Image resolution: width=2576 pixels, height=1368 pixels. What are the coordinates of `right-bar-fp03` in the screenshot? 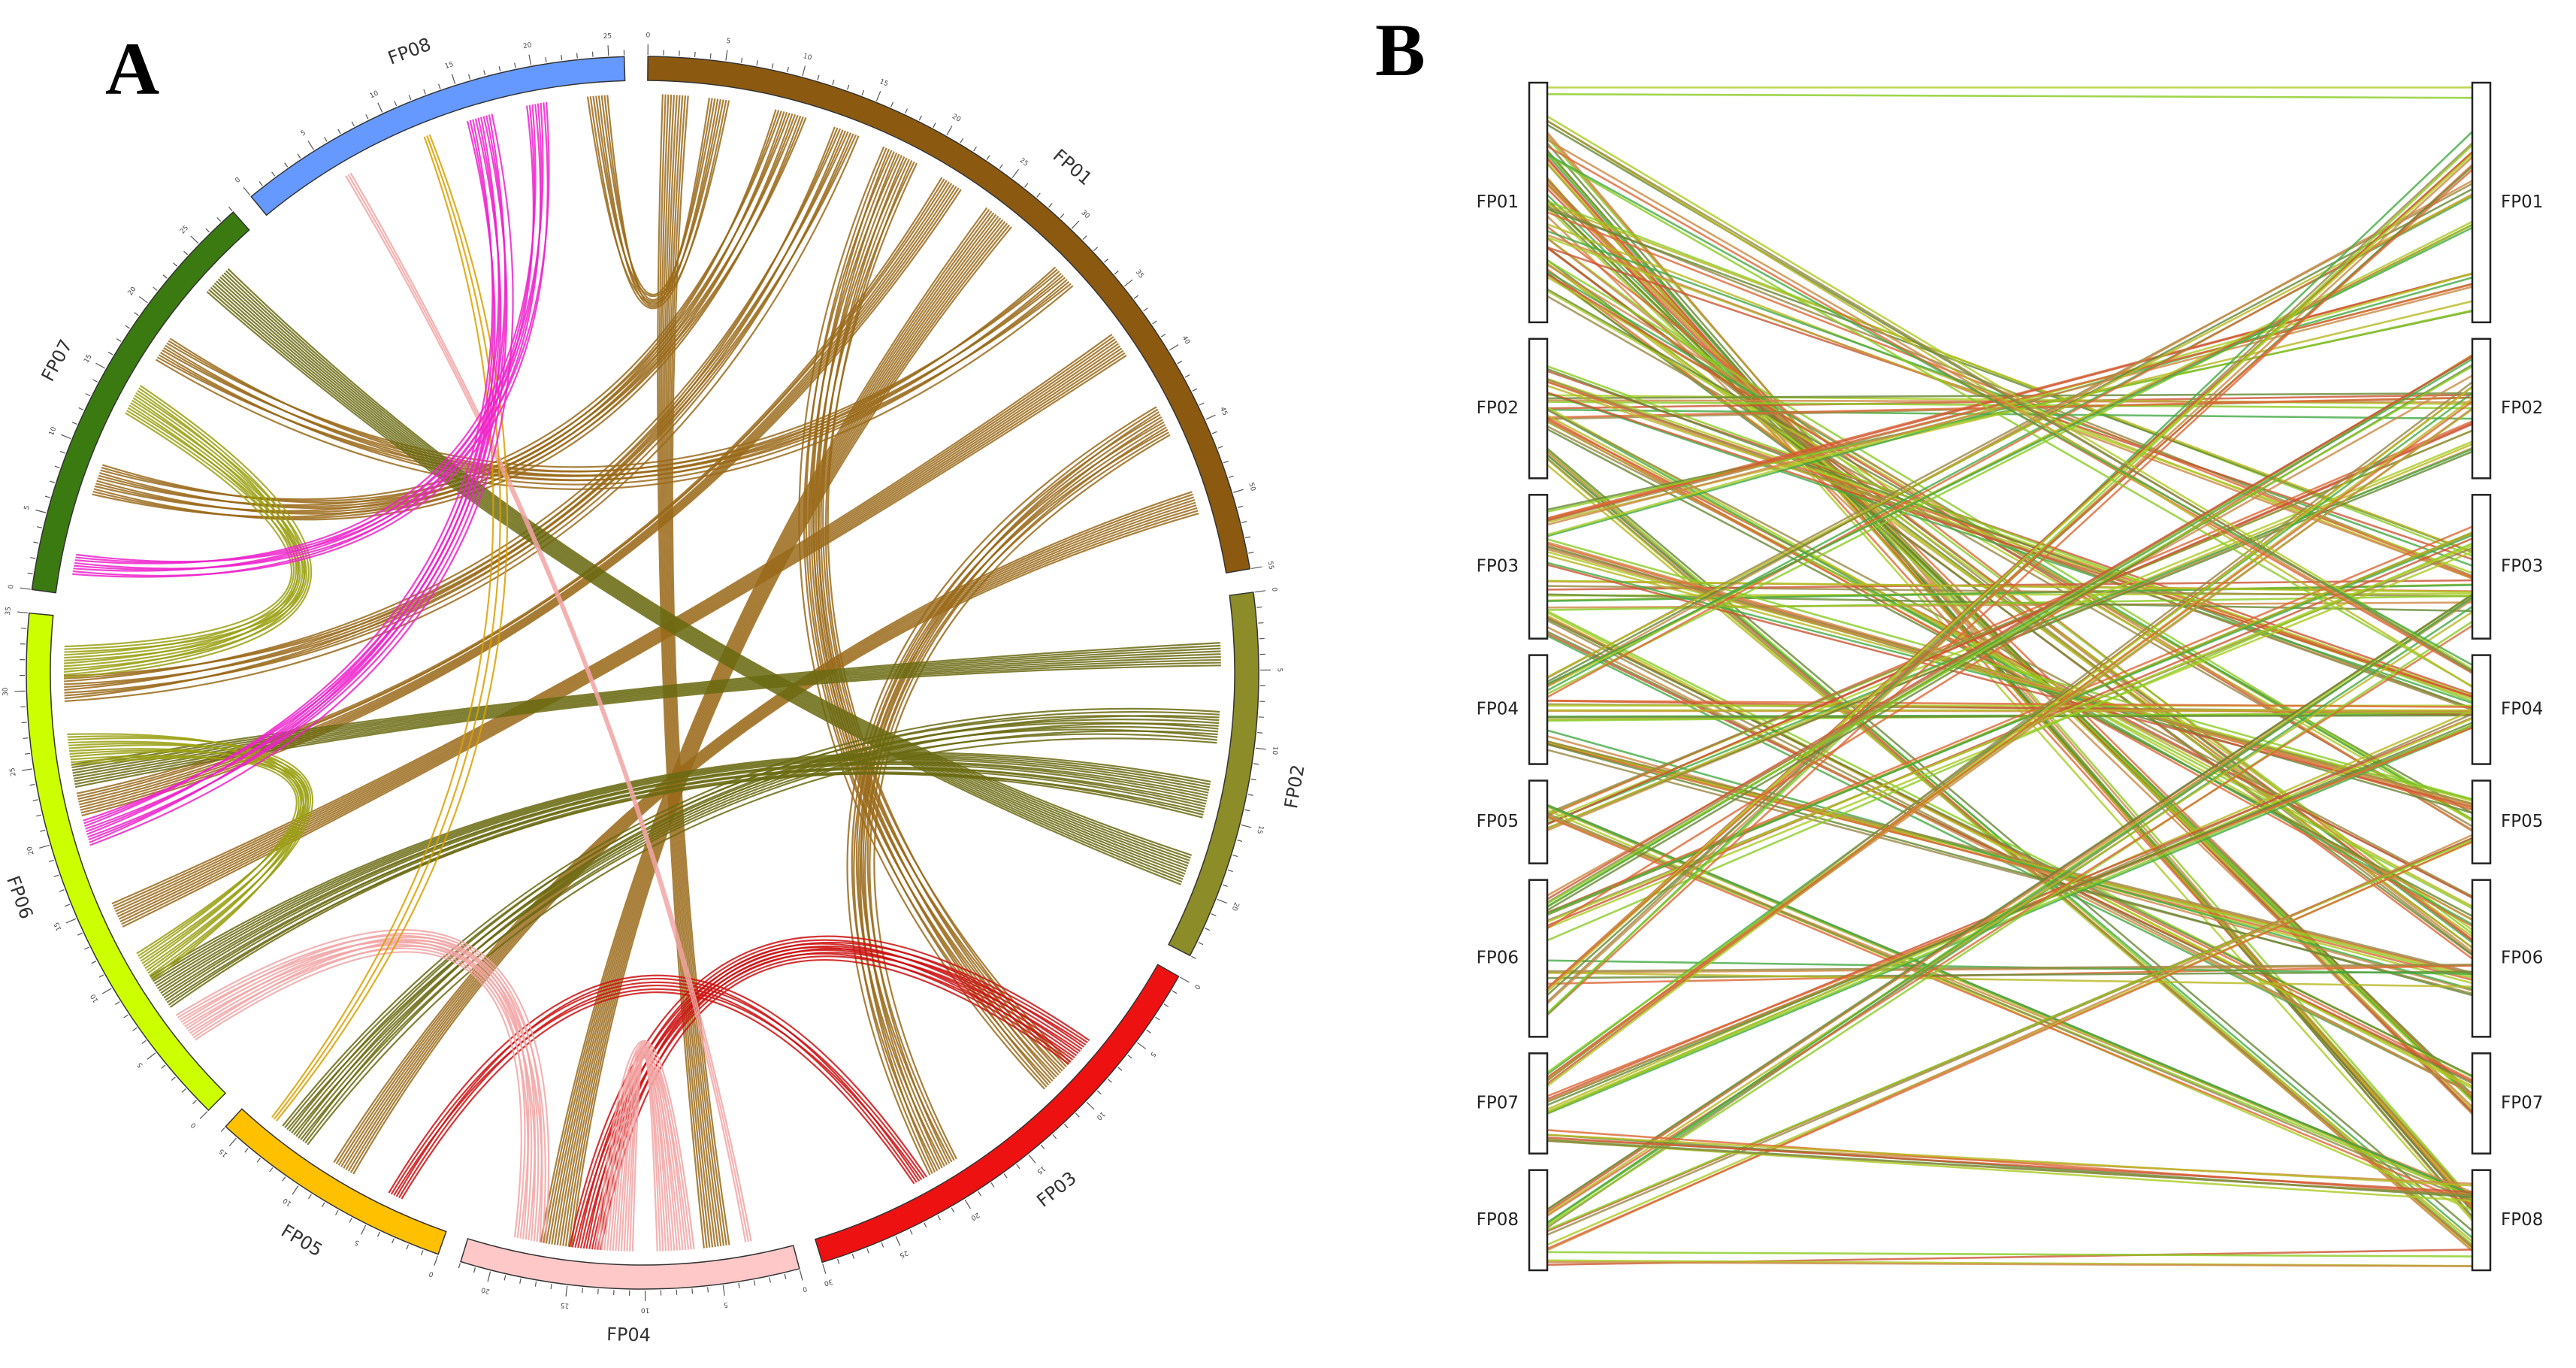 It's located at (2482, 567).